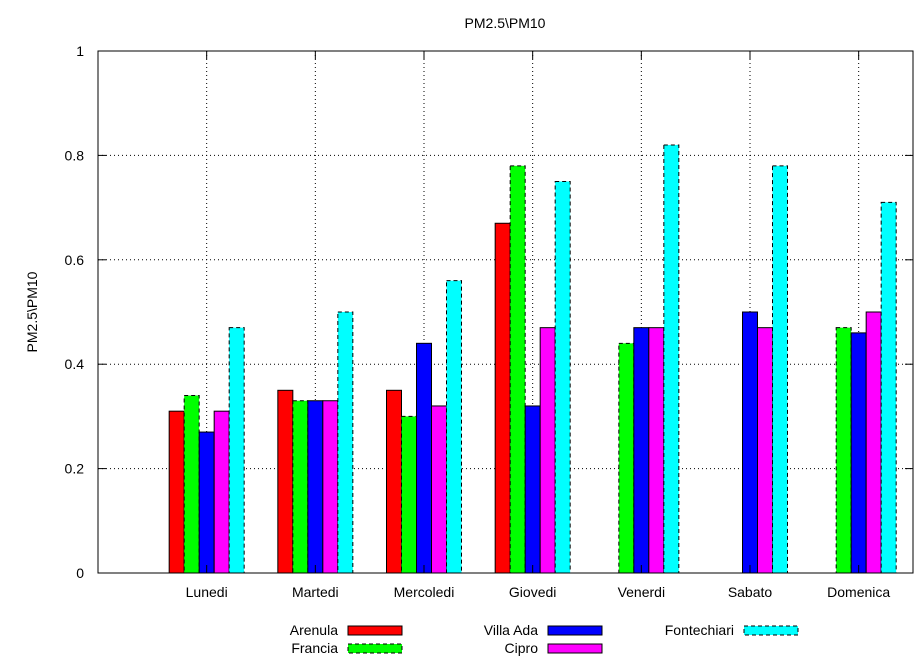  I want to click on x-tick-label: Domenica, so click(858, 592).